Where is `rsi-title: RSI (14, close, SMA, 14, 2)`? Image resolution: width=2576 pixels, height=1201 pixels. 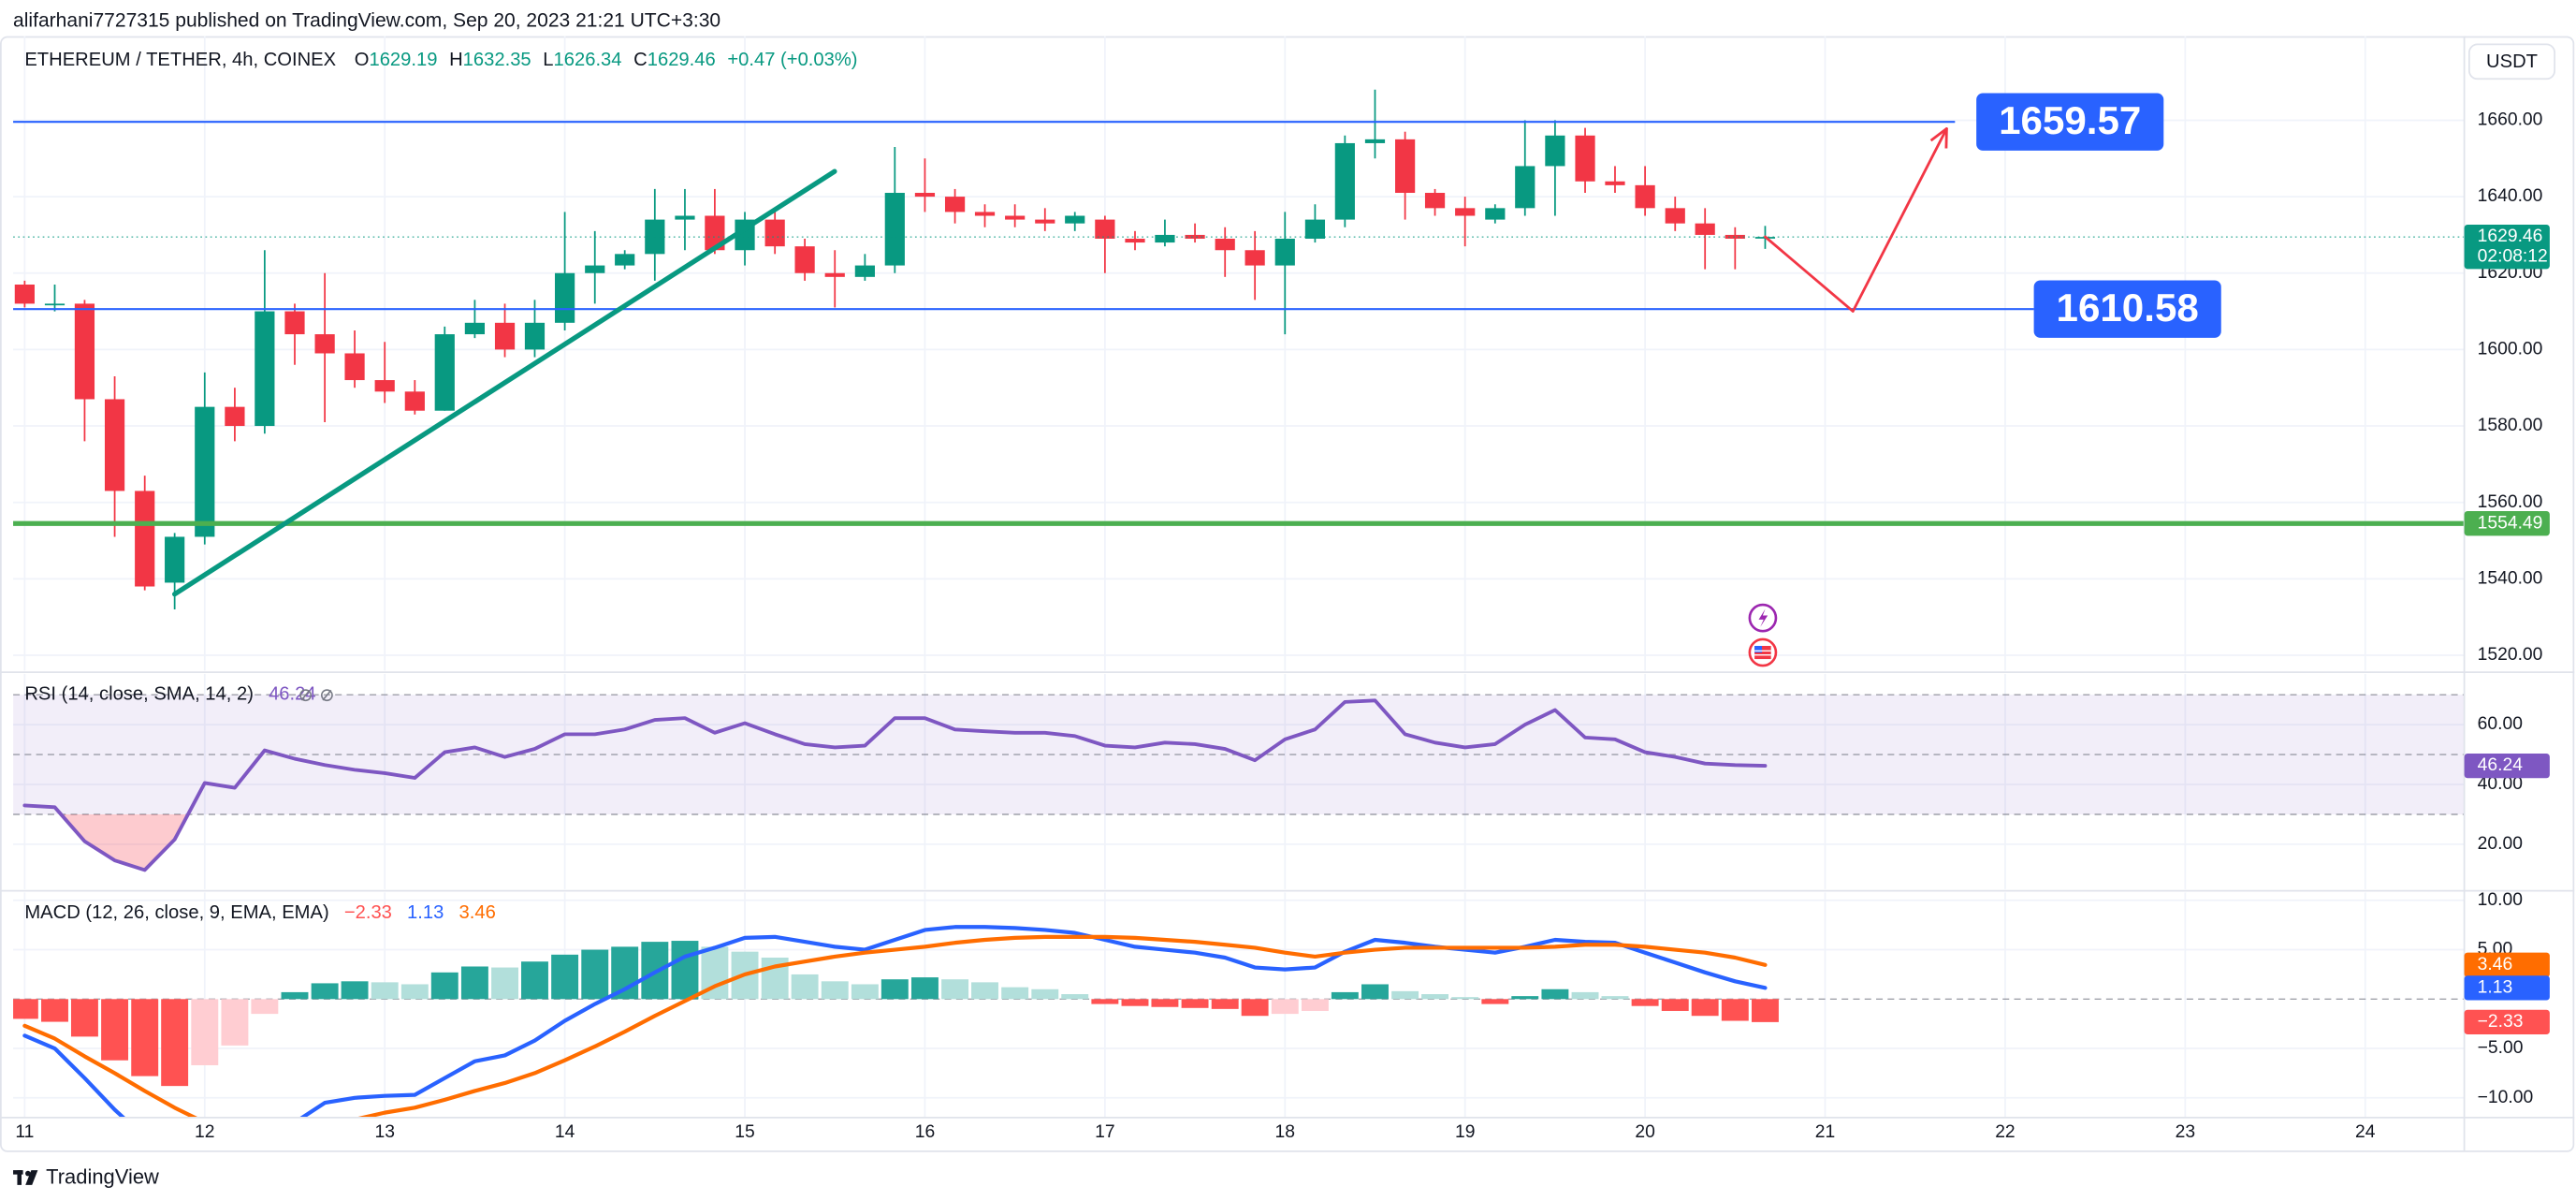
rsi-title: RSI (14, close, SMA, 14, 2) is located at coordinates (139, 694).